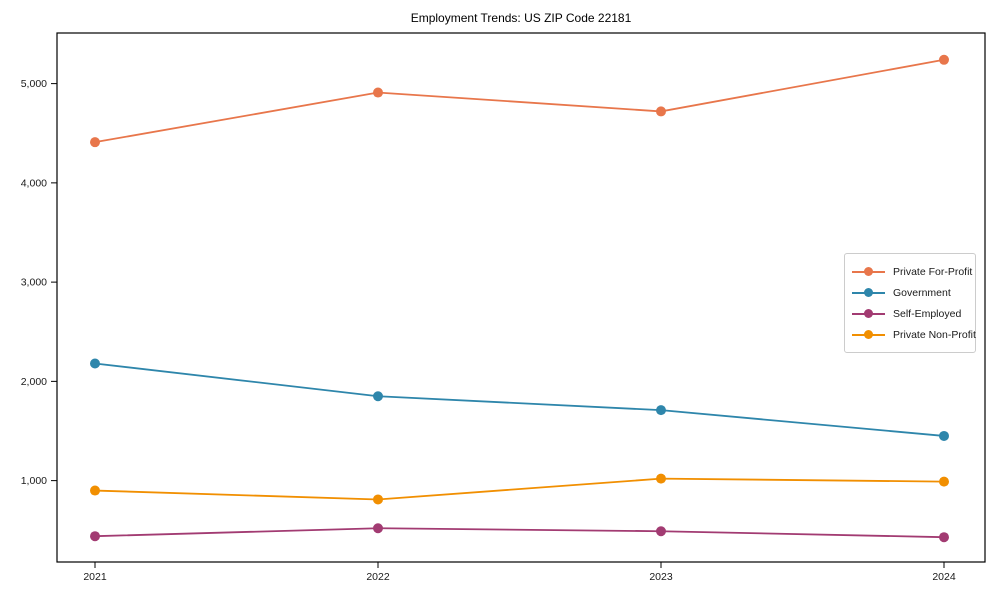  I want to click on series-line-private-for-profit, so click(519, 101).